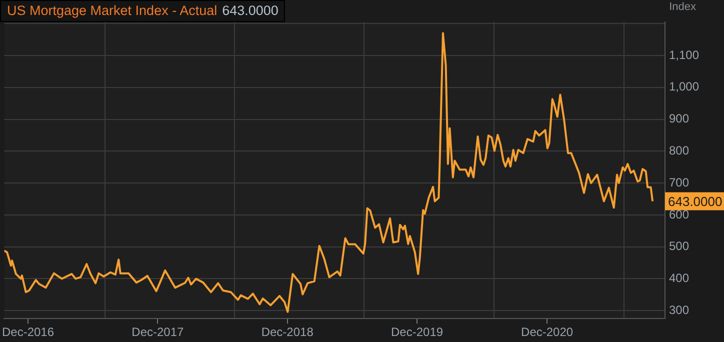 This screenshot has width=724, height=342. What do you see at coordinates (679, 119) in the screenshot?
I see `y-tick-label: 900` at bounding box center [679, 119].